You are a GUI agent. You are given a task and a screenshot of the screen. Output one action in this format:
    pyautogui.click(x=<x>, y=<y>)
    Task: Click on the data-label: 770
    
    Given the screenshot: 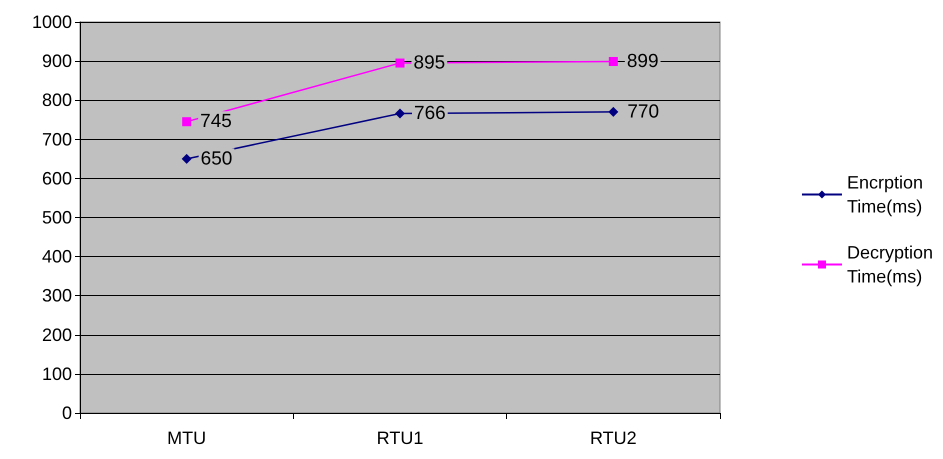 What is the action you would take?
    pyautogui.click(x=643, y=111)
    